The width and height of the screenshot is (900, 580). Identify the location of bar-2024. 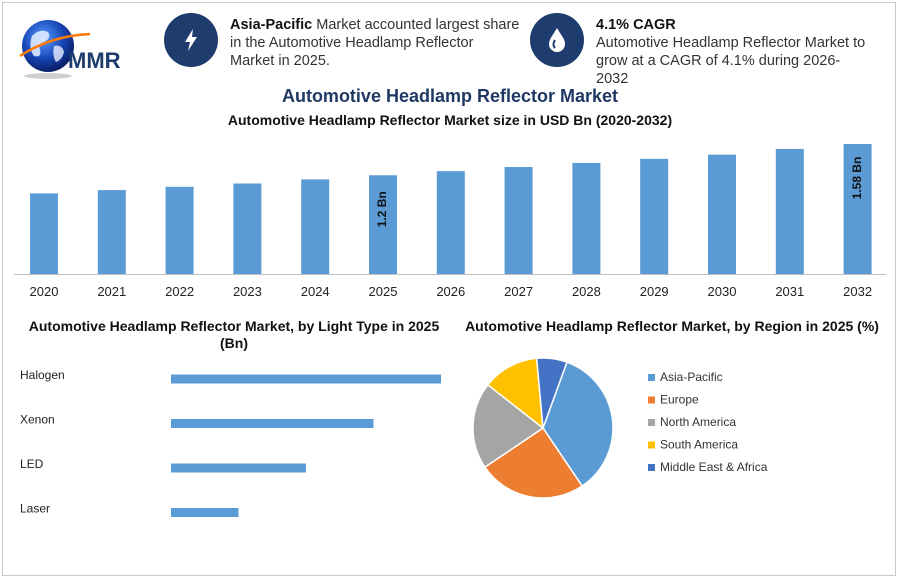
(315, 226).